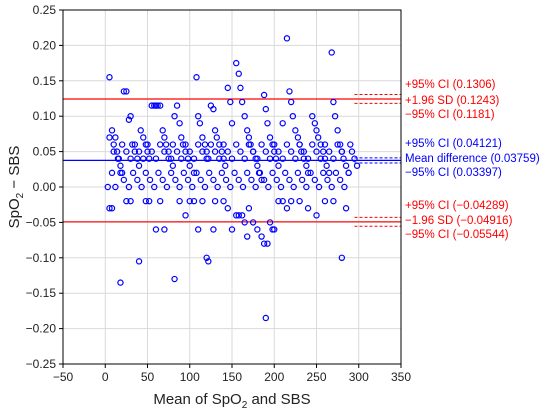  What do you see at coordinates (457, 235) in the screenshot?
I see `ref-label-lower-loa-ci-lo: −95% CI (−0.05544)` at bounding box center [457, 235].